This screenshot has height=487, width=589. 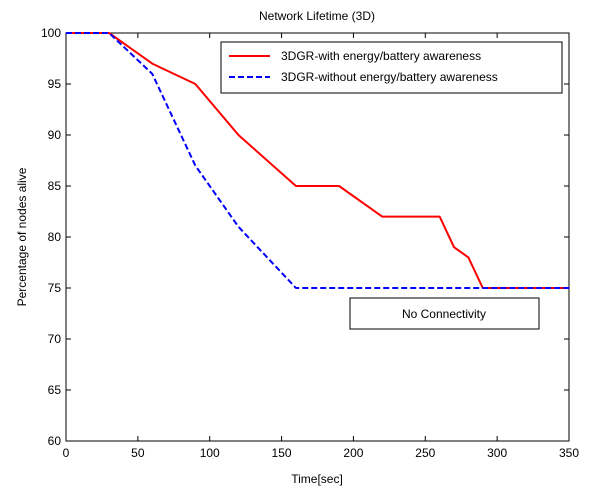 What do you see at coordinates (55, 135) in the screenshot?
I see `y-tick-label: 90` at bounding box center [55, 135].